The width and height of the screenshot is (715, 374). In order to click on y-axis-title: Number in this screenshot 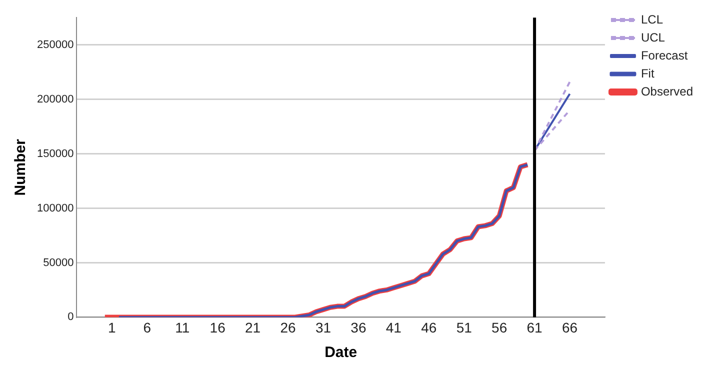, I will do `click(21, 167)`.